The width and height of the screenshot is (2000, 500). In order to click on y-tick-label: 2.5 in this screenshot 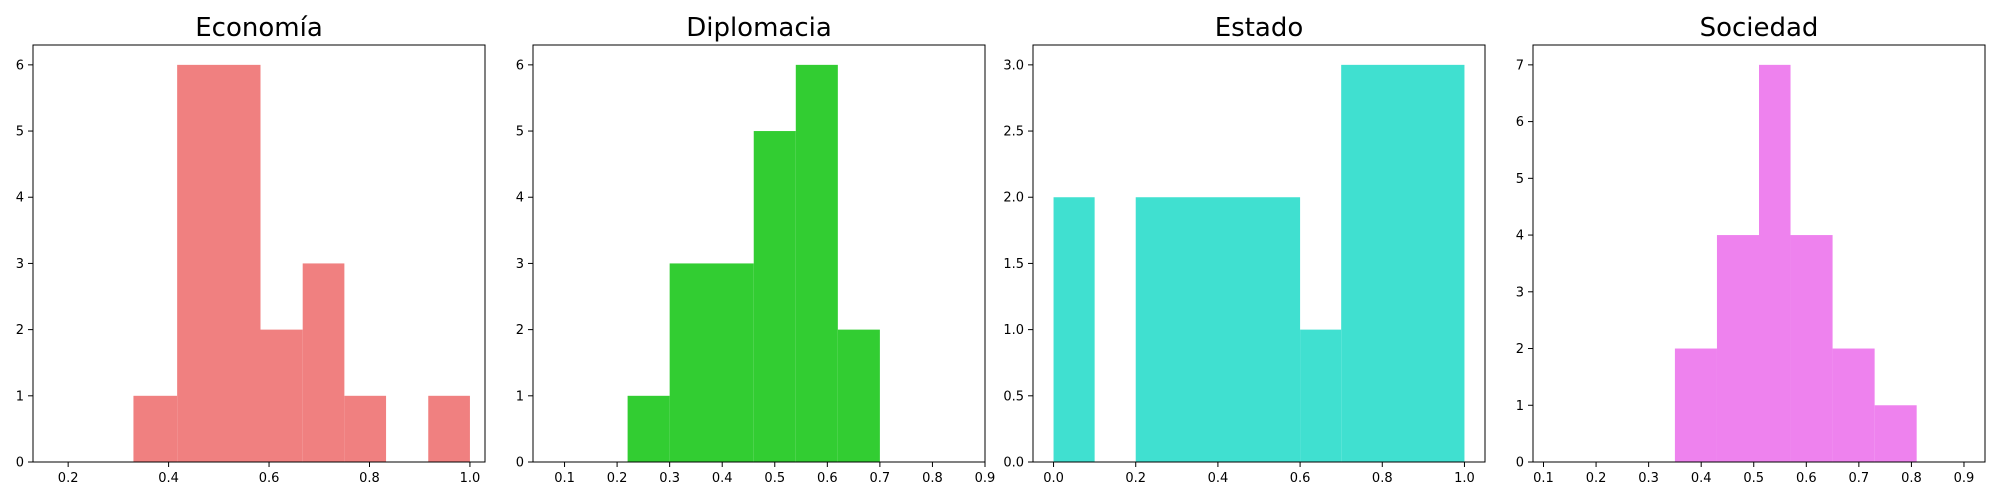, I will do `click(1013, 132)`.